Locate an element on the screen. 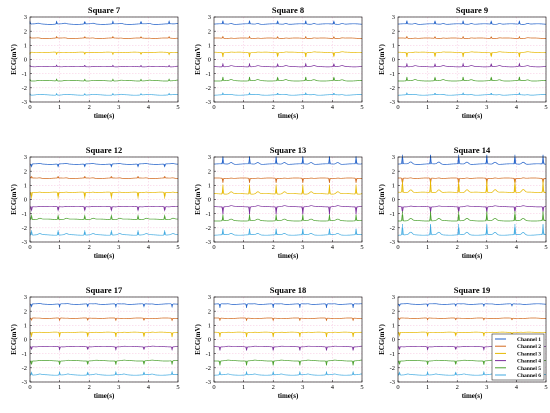  chart-panel: 0 1 2 3 4 5 -3 -2 -1 0 1 2 3 Square 18 time(s) ECG(mV) is located at coordinates (279, 342).